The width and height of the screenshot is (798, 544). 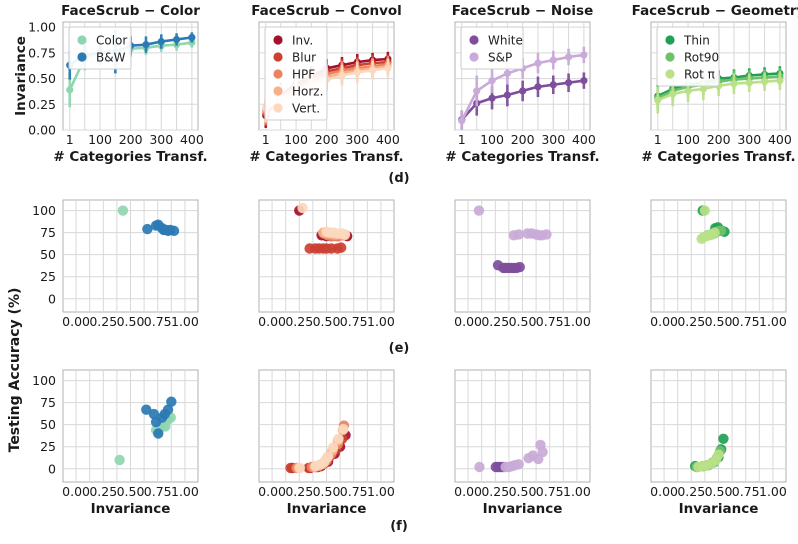 What do you see at coordinates (111, 41) in the screenshot?
I see `legend-label: Color` at bounding box center [111, 41].